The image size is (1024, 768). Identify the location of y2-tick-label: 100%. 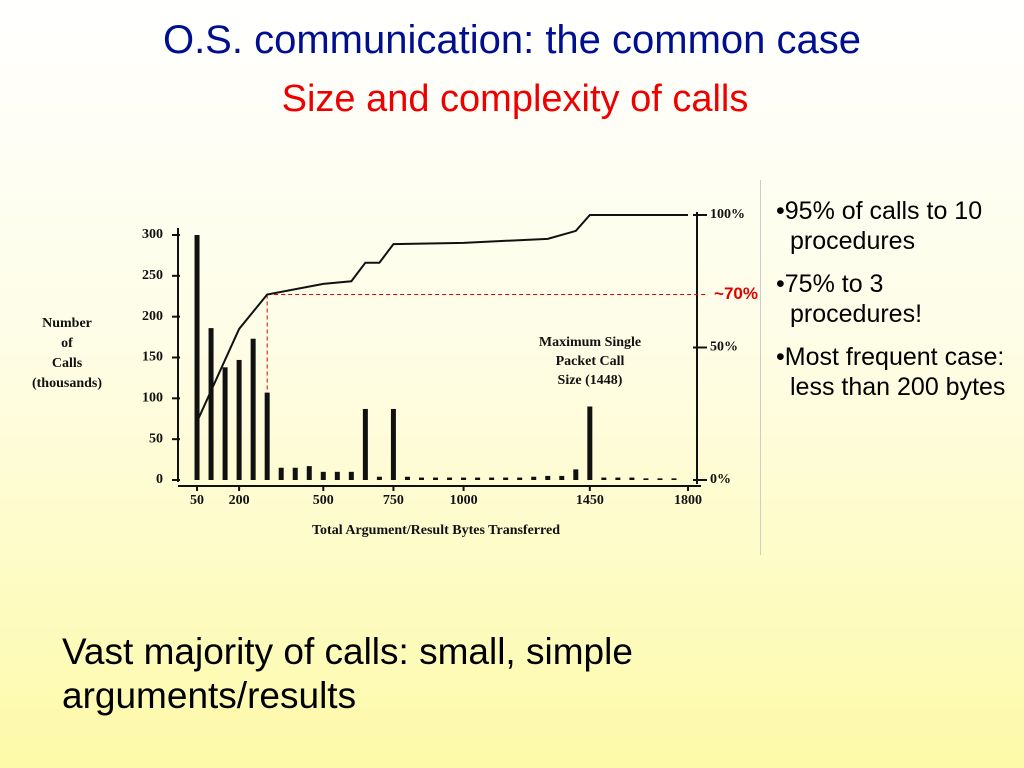
(727, 214).